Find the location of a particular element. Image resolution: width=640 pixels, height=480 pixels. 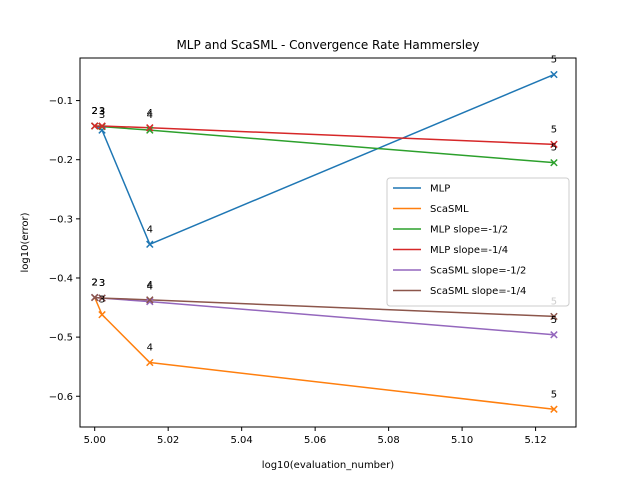

legend-label: MLP slope=-1/2 is located at coordinates (469, 230).